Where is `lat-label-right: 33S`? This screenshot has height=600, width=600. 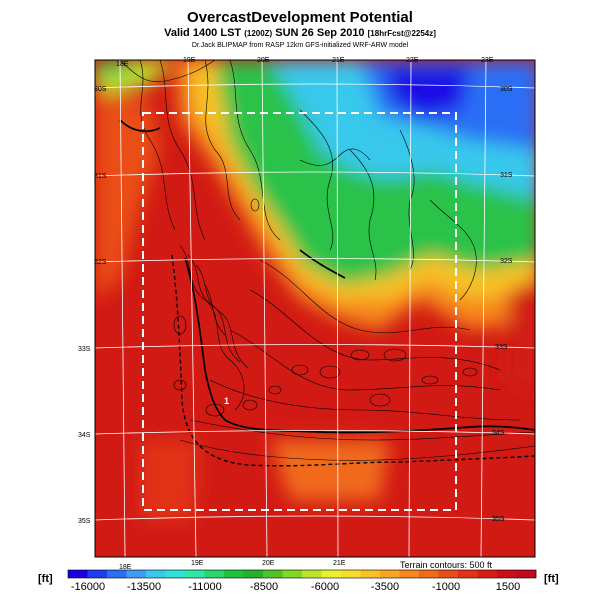 lat-label-right: 33S is located at coordinates (501, 347).